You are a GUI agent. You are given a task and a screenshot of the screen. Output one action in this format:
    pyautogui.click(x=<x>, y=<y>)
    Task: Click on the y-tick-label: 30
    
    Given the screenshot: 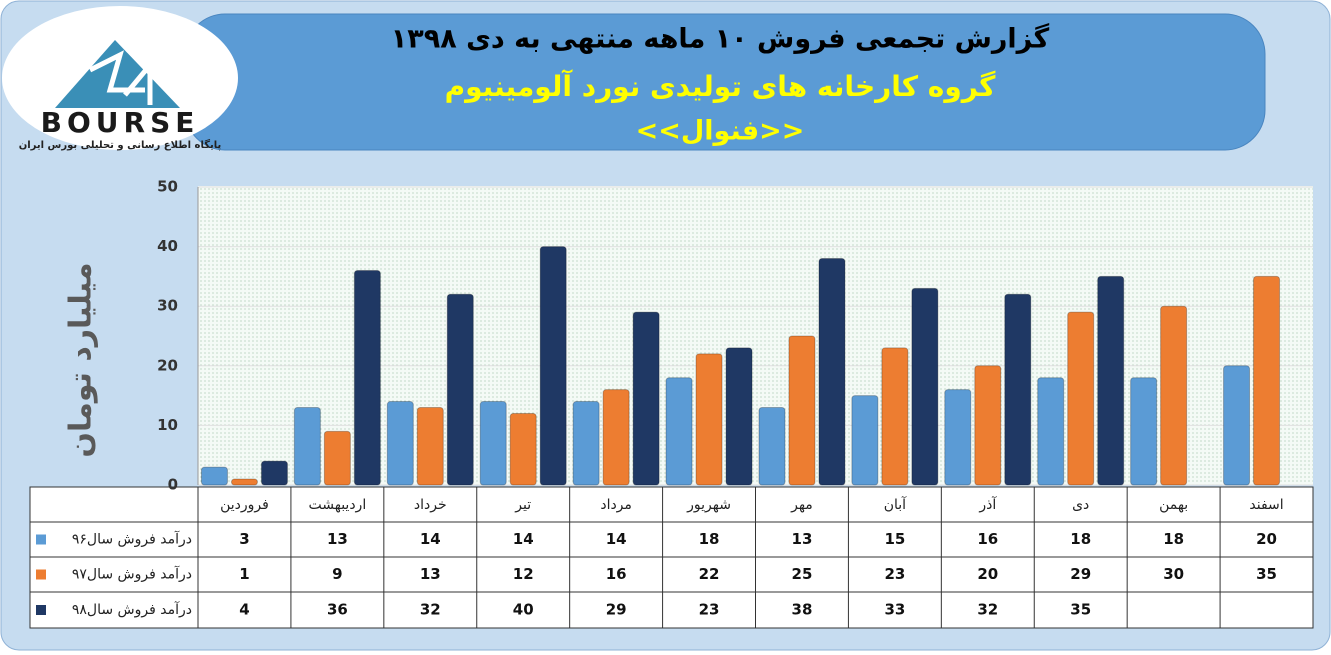 What is the action you would take?
    pyautogui.click(x=167, y=306)
    